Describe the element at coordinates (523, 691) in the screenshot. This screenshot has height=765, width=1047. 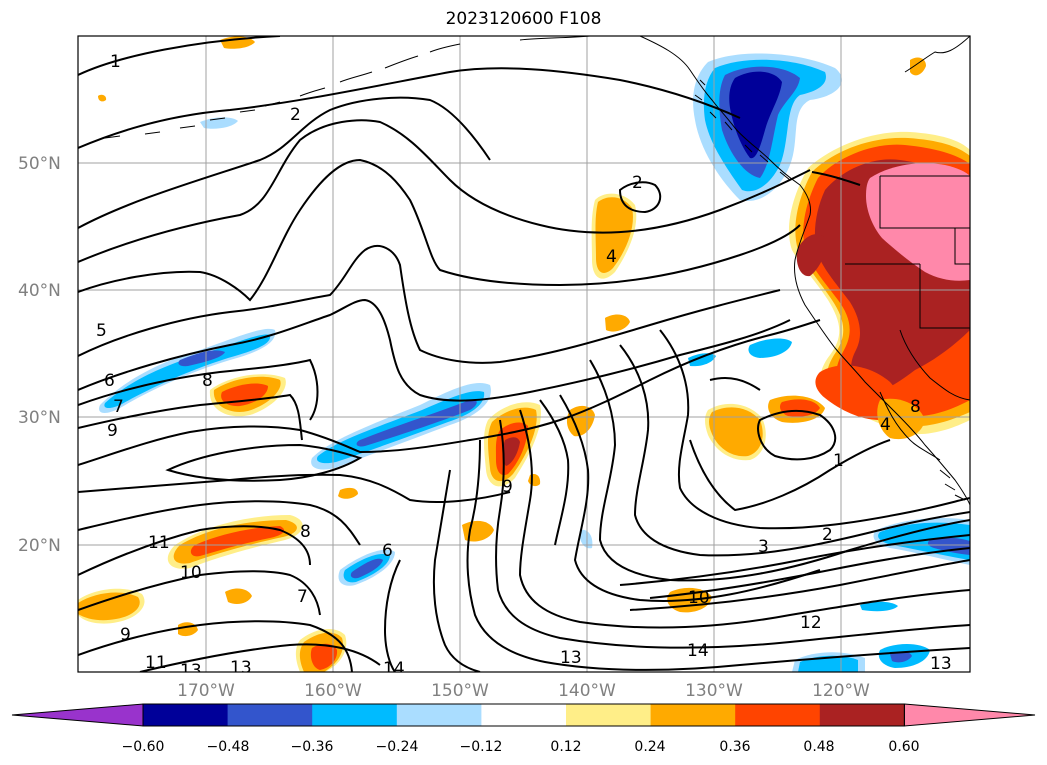
I see `longitude-labels: 170°W 160°W 150°W 140°W 130°W 120°W` at that location.